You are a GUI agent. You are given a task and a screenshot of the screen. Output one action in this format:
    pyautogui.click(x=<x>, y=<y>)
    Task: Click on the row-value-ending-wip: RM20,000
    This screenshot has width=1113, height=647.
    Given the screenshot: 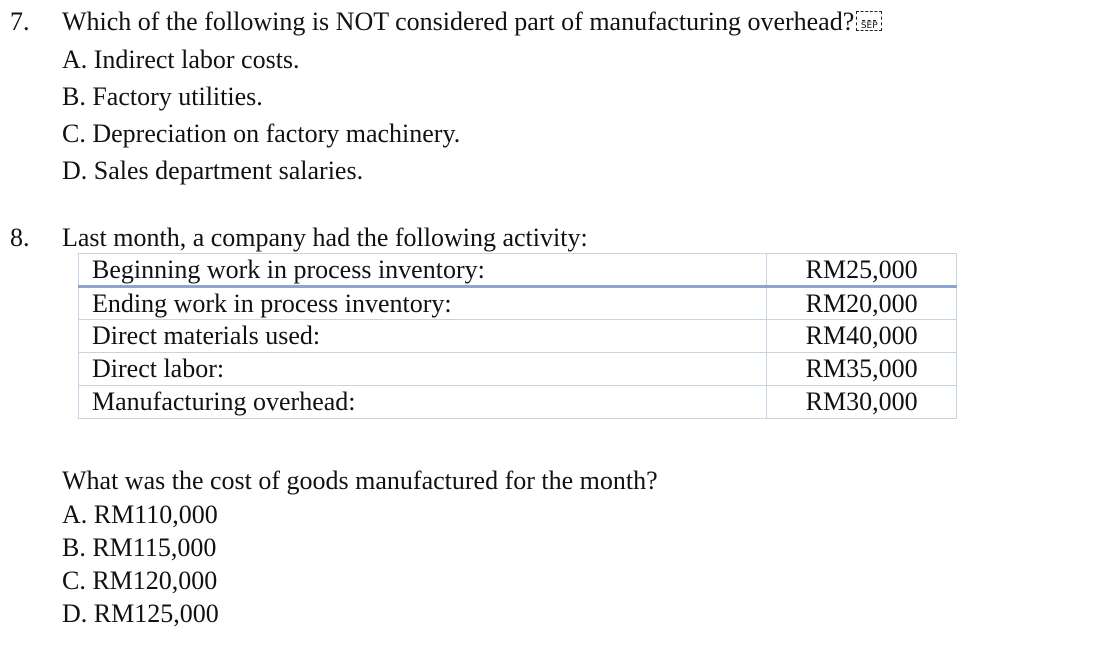 What is the action you would take?
    pyautogui.click(x=861, y=303)
    